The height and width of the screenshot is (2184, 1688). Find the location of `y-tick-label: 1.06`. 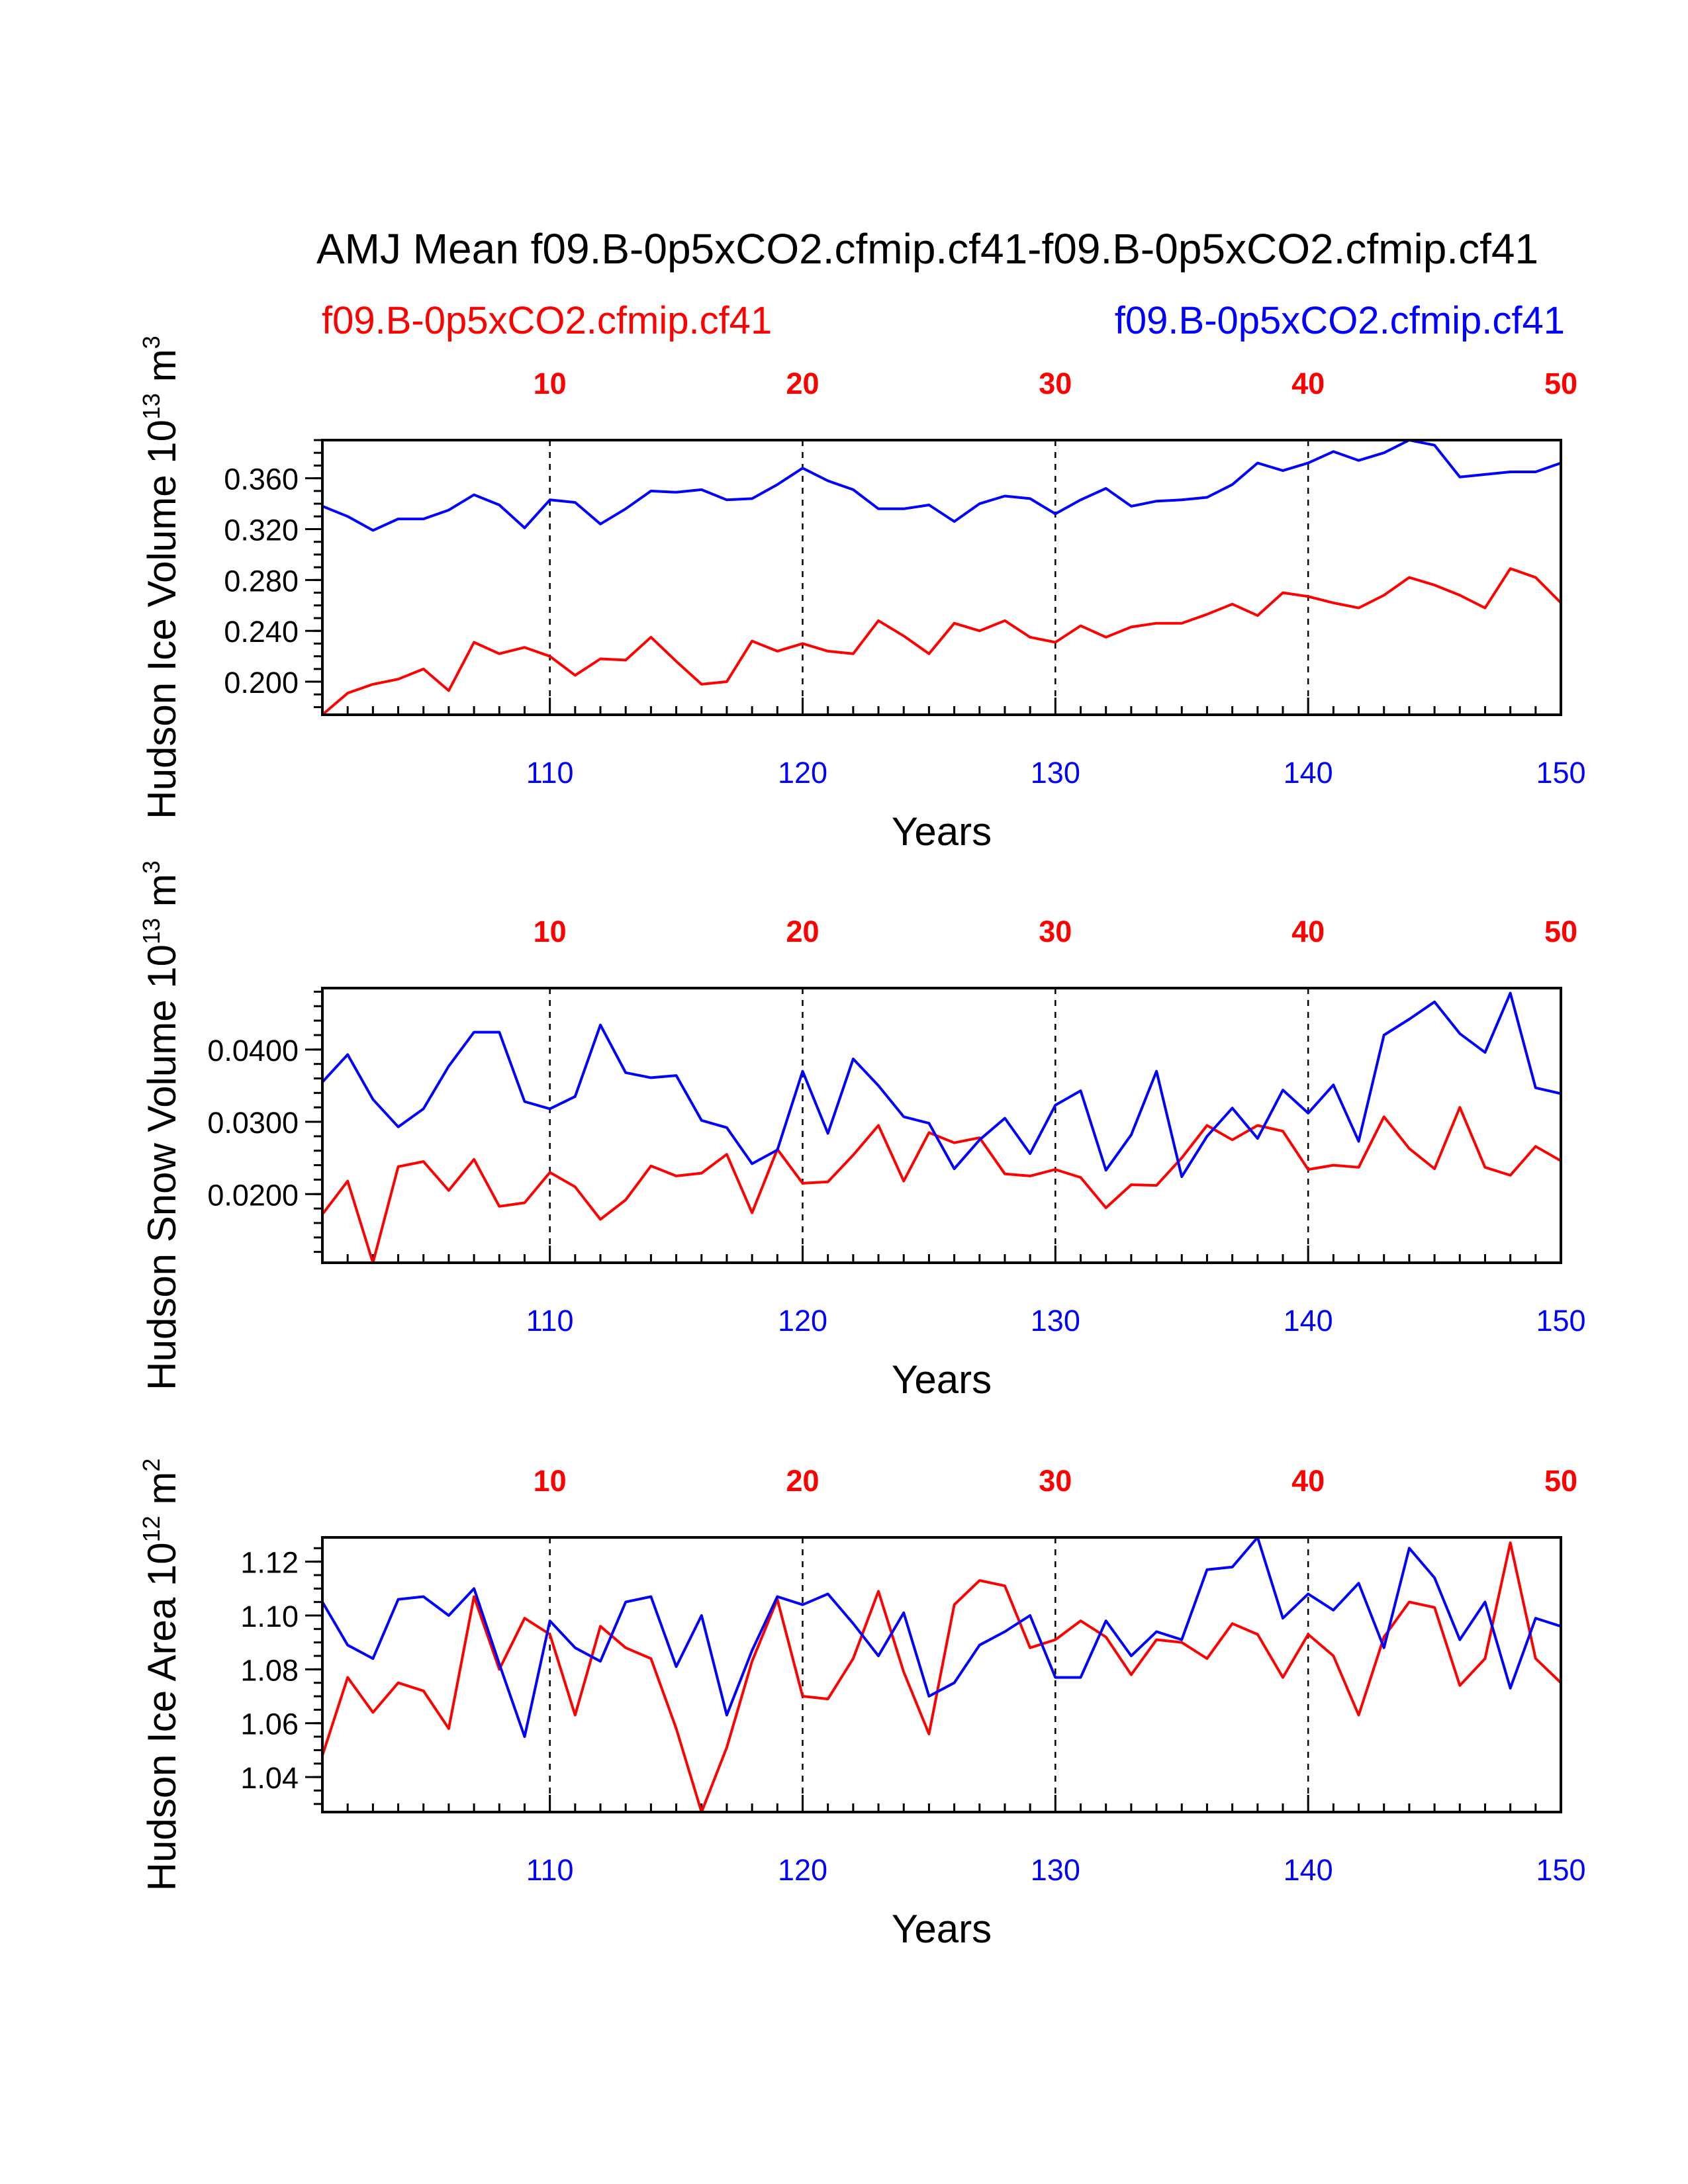

y-tick-label: 1.06 is located at coordinates (269, 1724).